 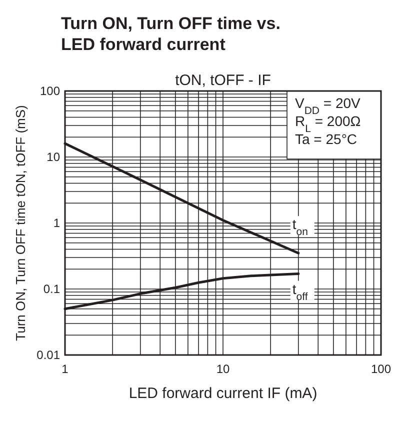 What do you see at coordinates (65, 369) in the screenshot?
I see `x-tick-label: 1` at bounding box center [65, 369].